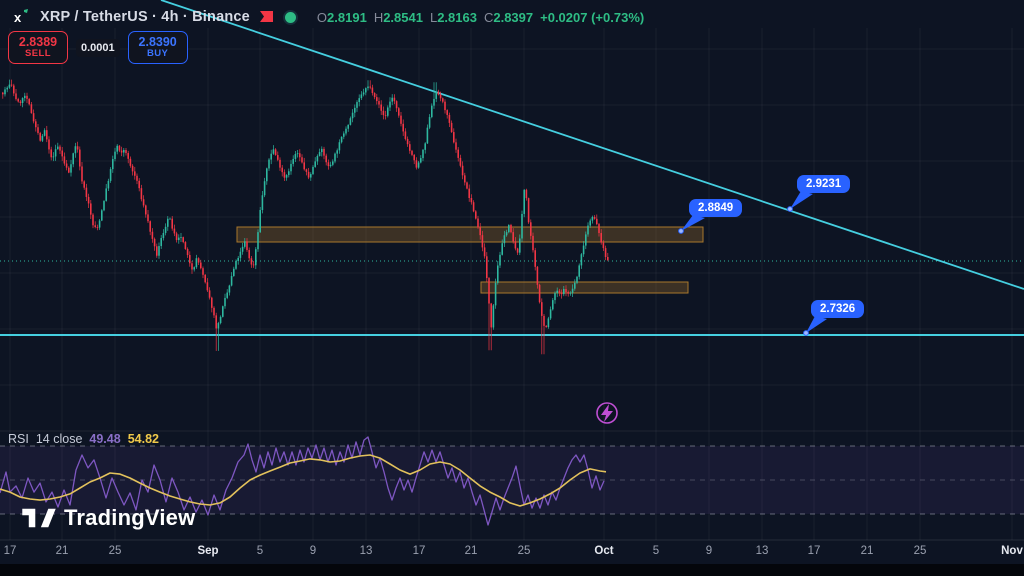 The height and width of the screenshot is (576, 1024). I want to click on lightning-circle-icon, so click(607, 413).